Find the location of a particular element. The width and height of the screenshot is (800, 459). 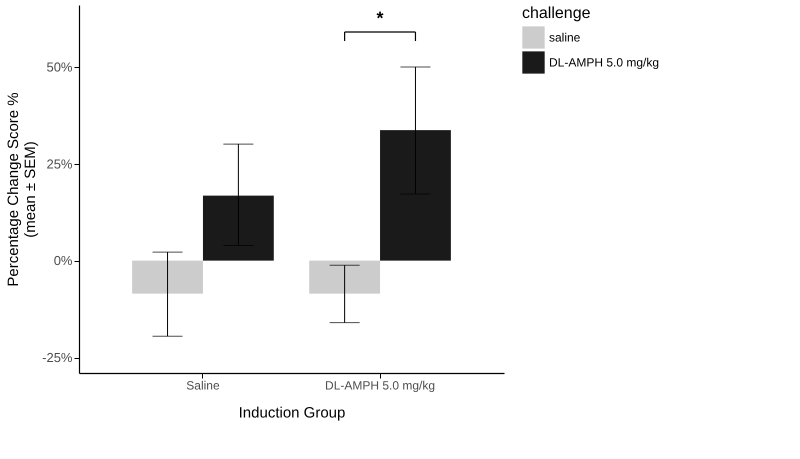

legend-label: saline is located at coordinates (565, 37).